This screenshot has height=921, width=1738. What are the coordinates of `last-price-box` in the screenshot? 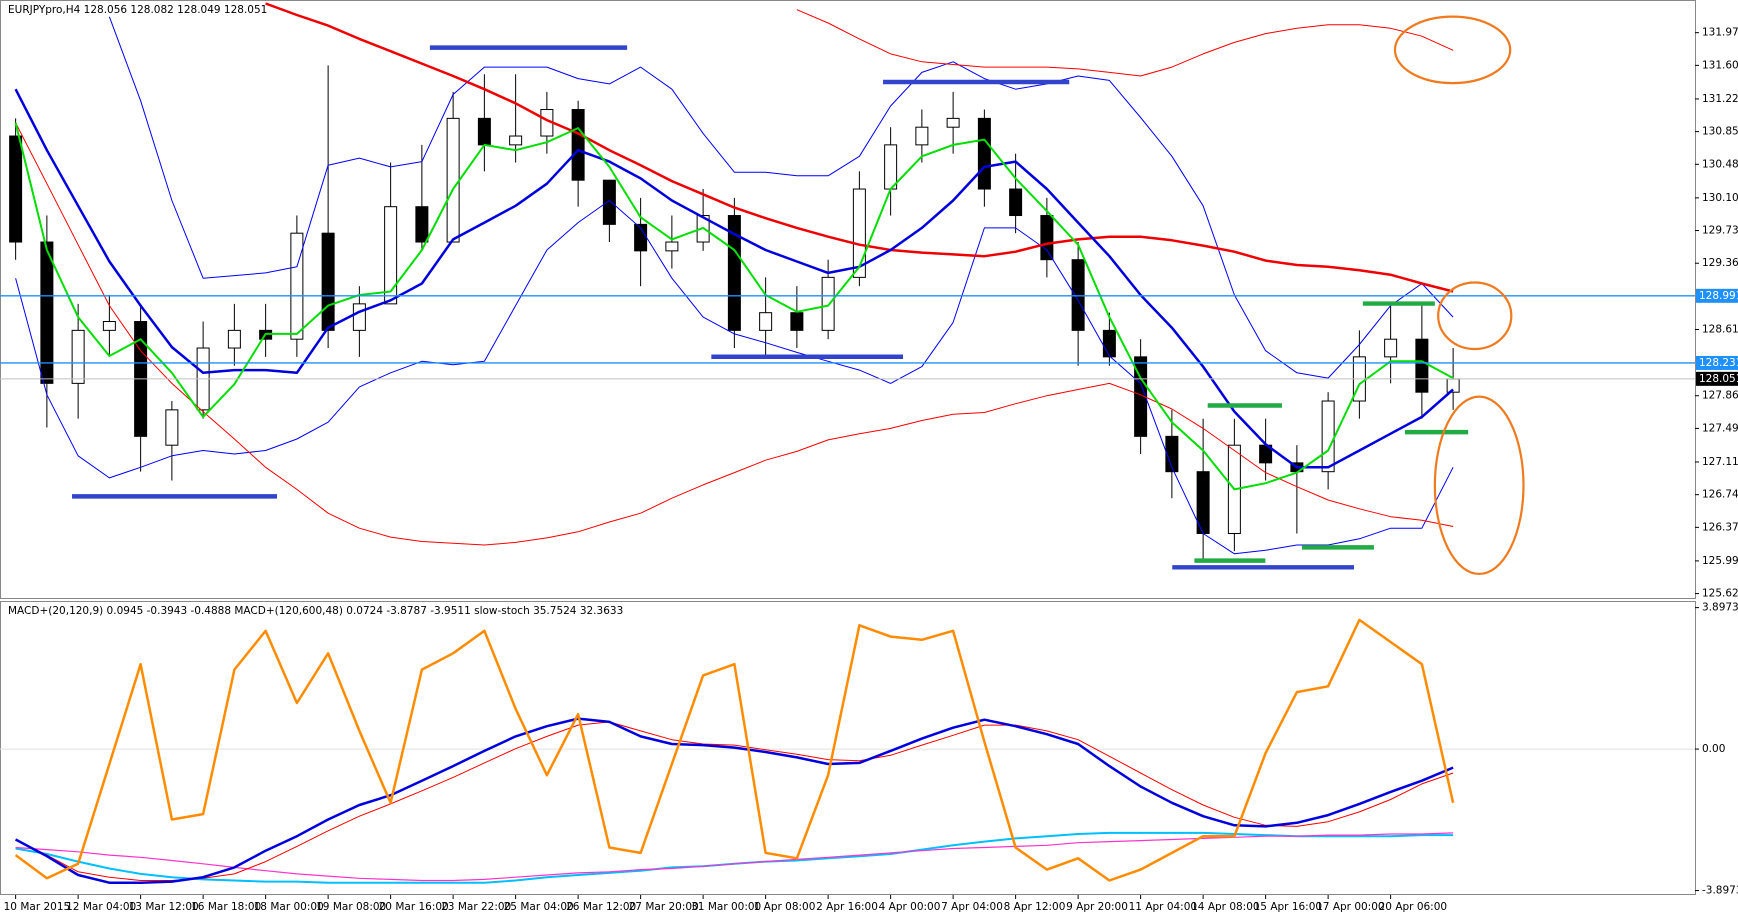 It's located at (1717, 378).